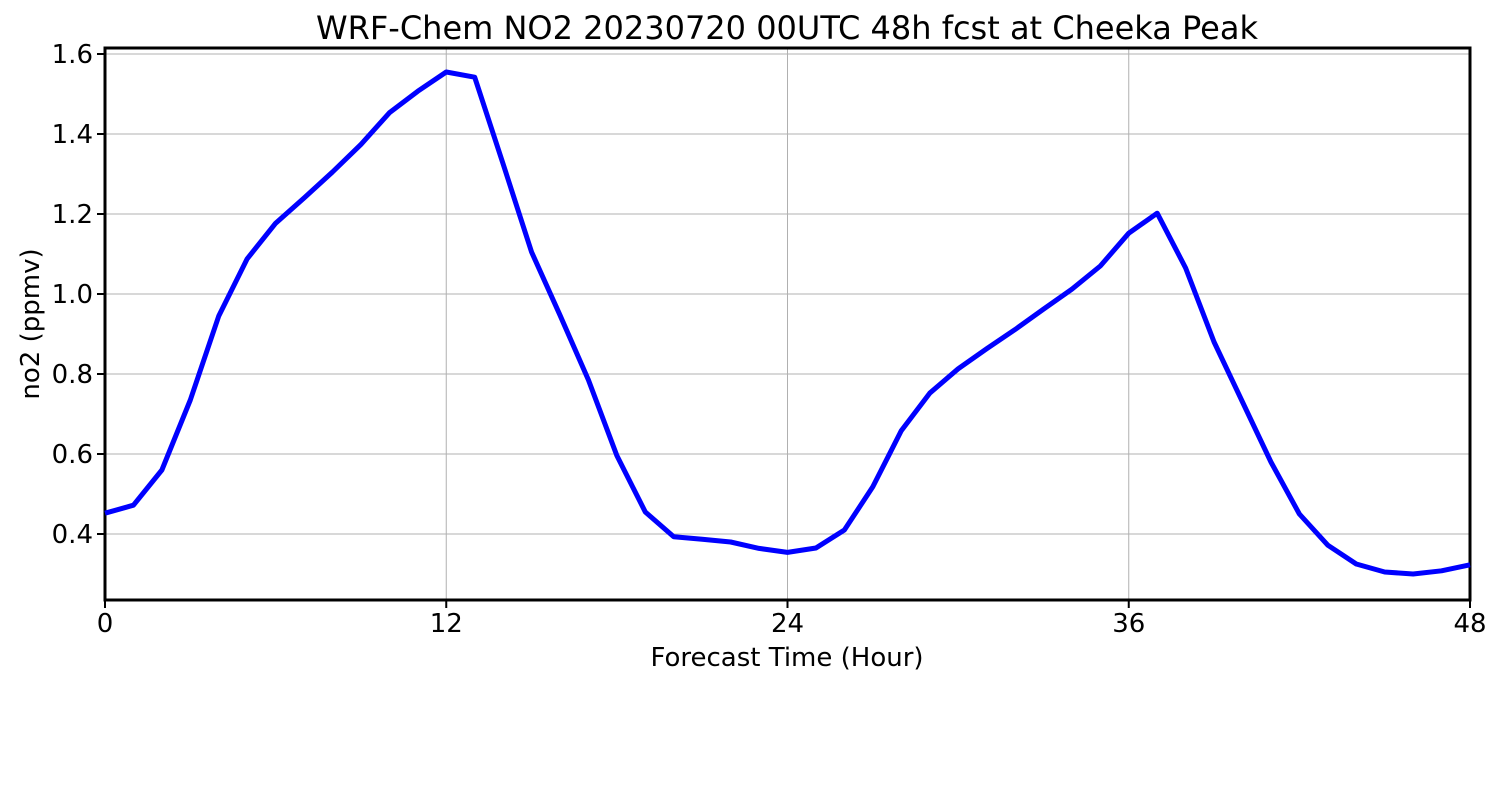  What do you see at coordinates (786, 658) in the screenshot?
I see `x-axis-label: Forecast Time (Hour)` at bounding box center [786, 658].